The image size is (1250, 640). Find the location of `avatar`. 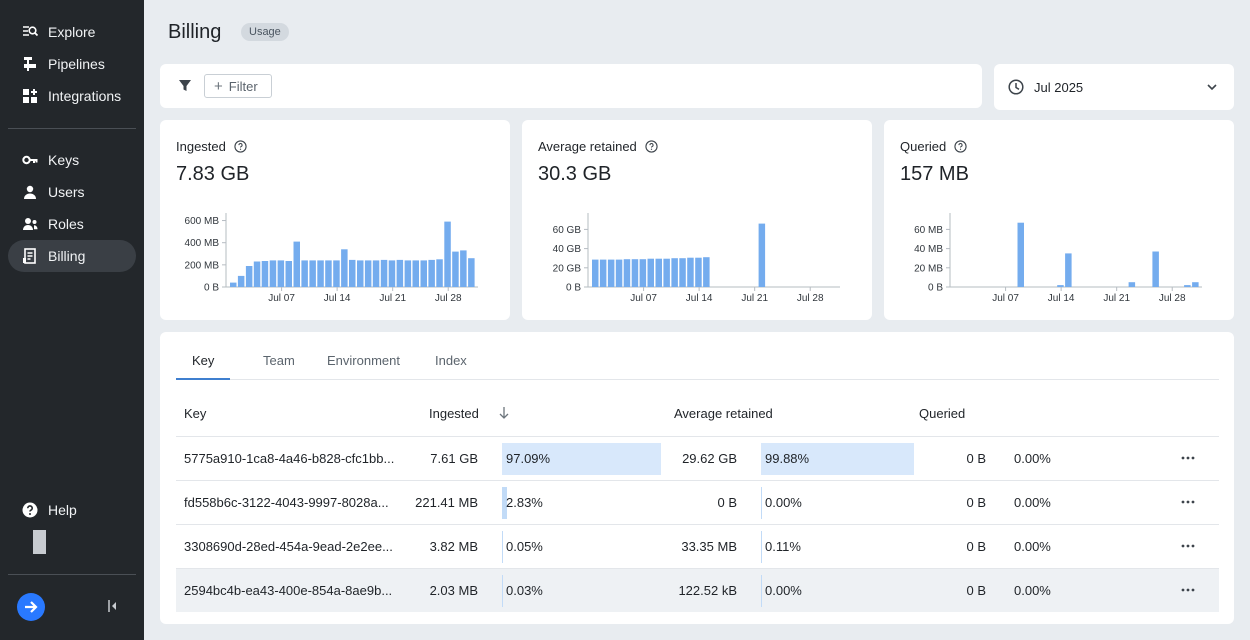

avatar is located at coordinates (39, 542).